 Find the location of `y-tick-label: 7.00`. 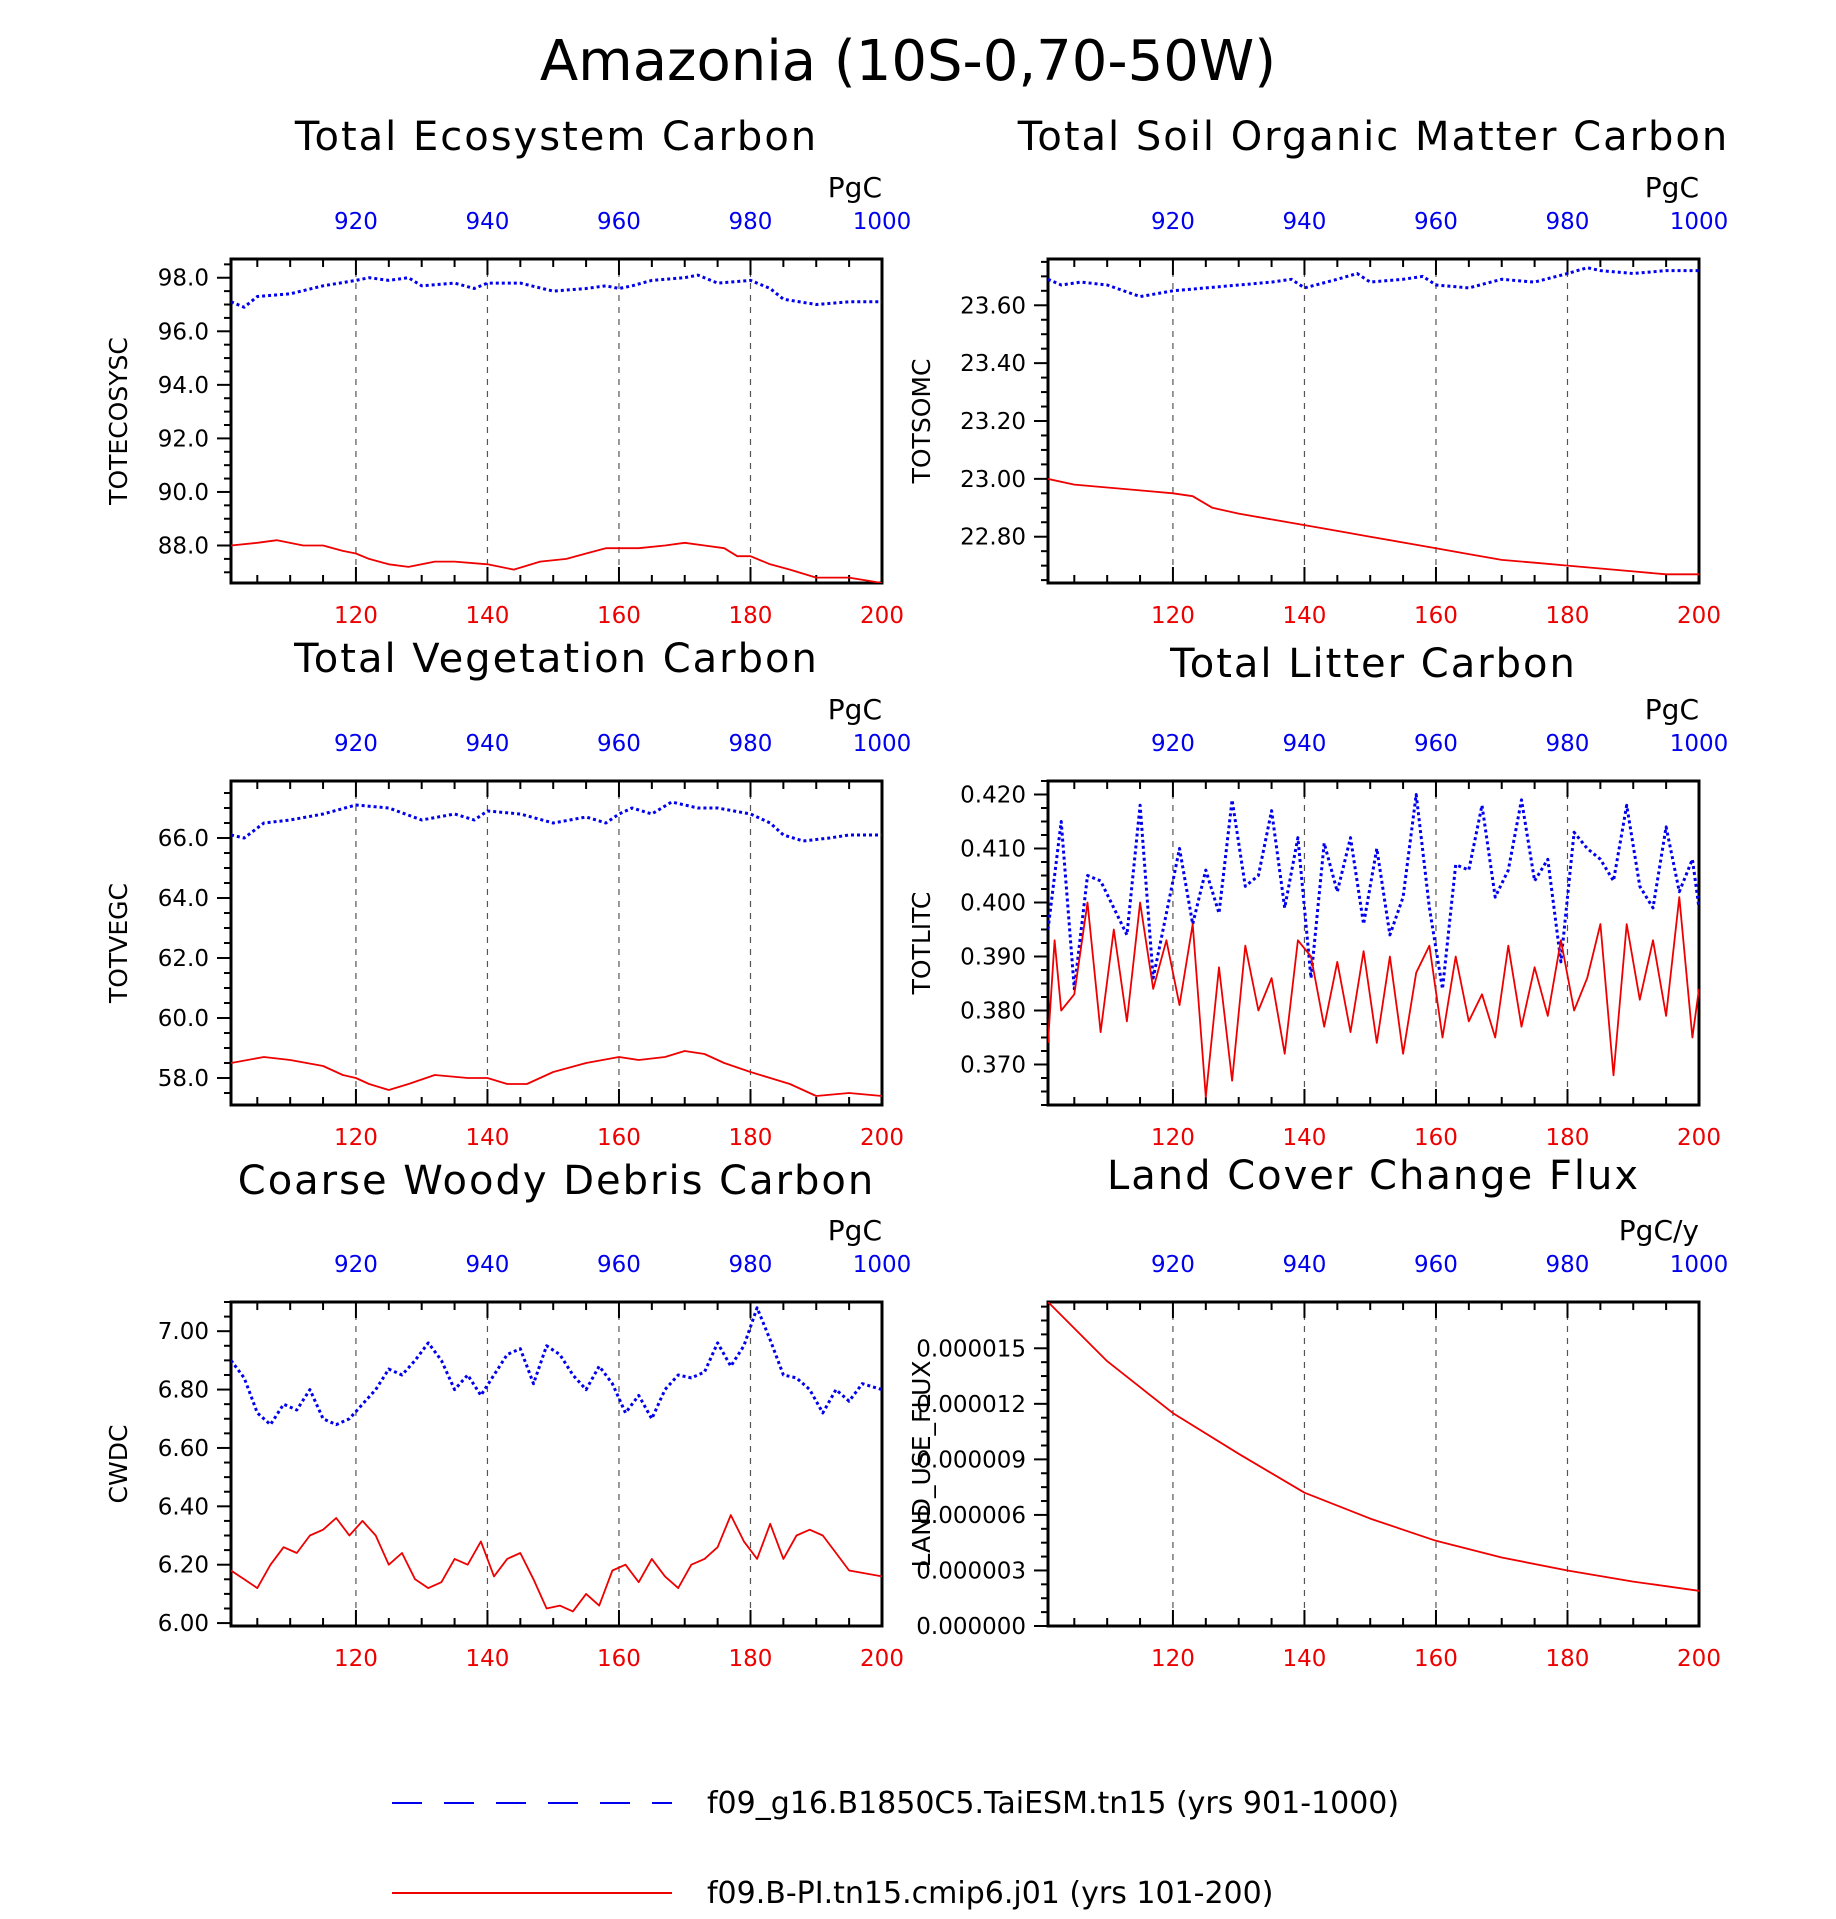

y-tick-label: 7.00 is located at coordinates (183, 1332).